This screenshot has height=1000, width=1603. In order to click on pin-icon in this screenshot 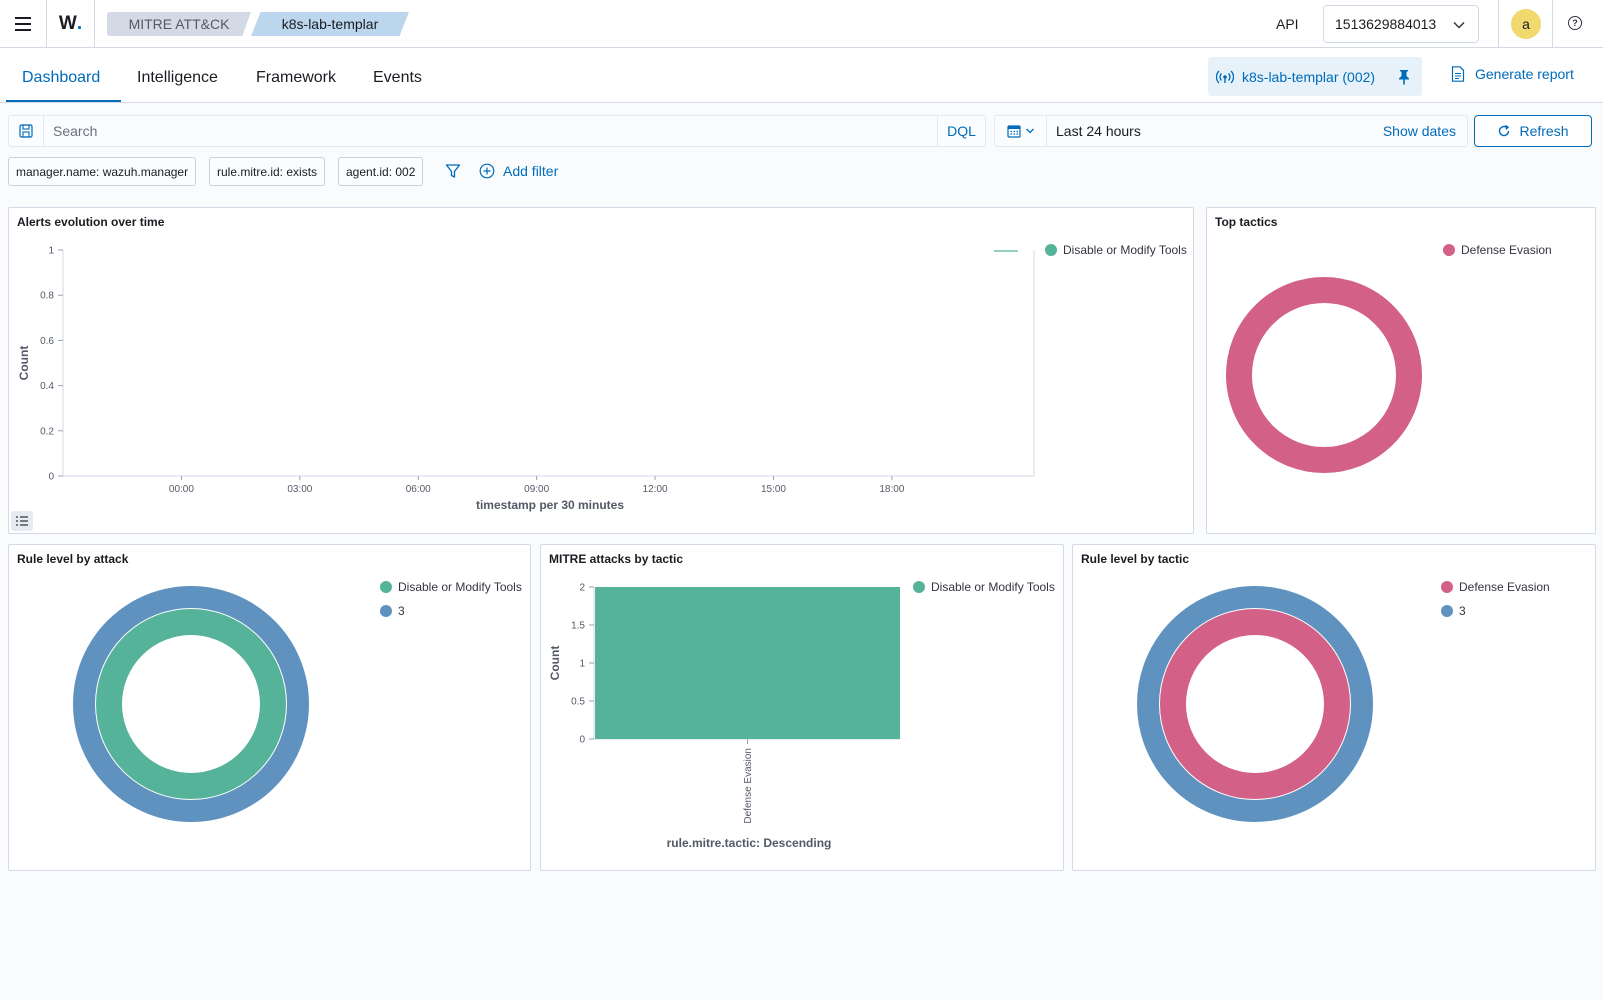, I will do `click(1404, 77)`.